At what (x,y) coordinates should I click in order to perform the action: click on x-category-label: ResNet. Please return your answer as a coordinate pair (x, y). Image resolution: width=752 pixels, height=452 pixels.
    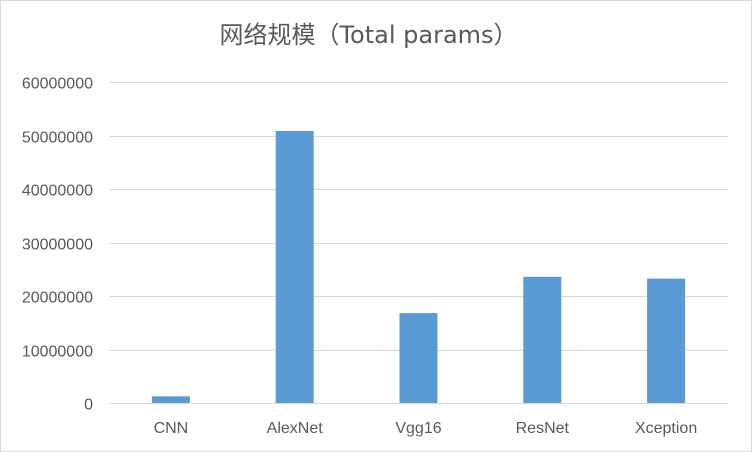
    Looking at the image, I should click on (543, 428).